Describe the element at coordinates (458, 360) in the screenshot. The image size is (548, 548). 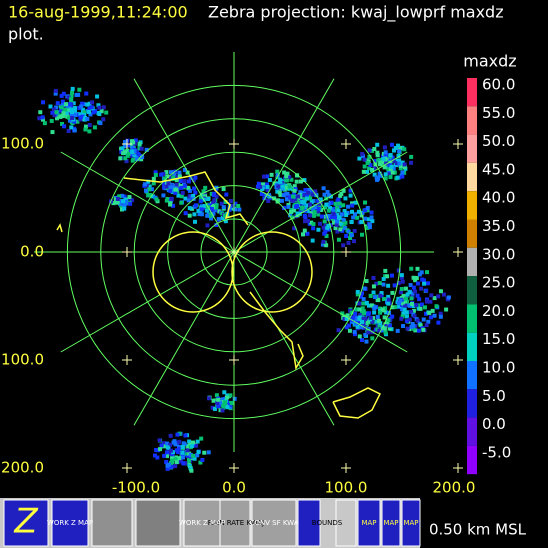
I see `grid-cross` at that location.